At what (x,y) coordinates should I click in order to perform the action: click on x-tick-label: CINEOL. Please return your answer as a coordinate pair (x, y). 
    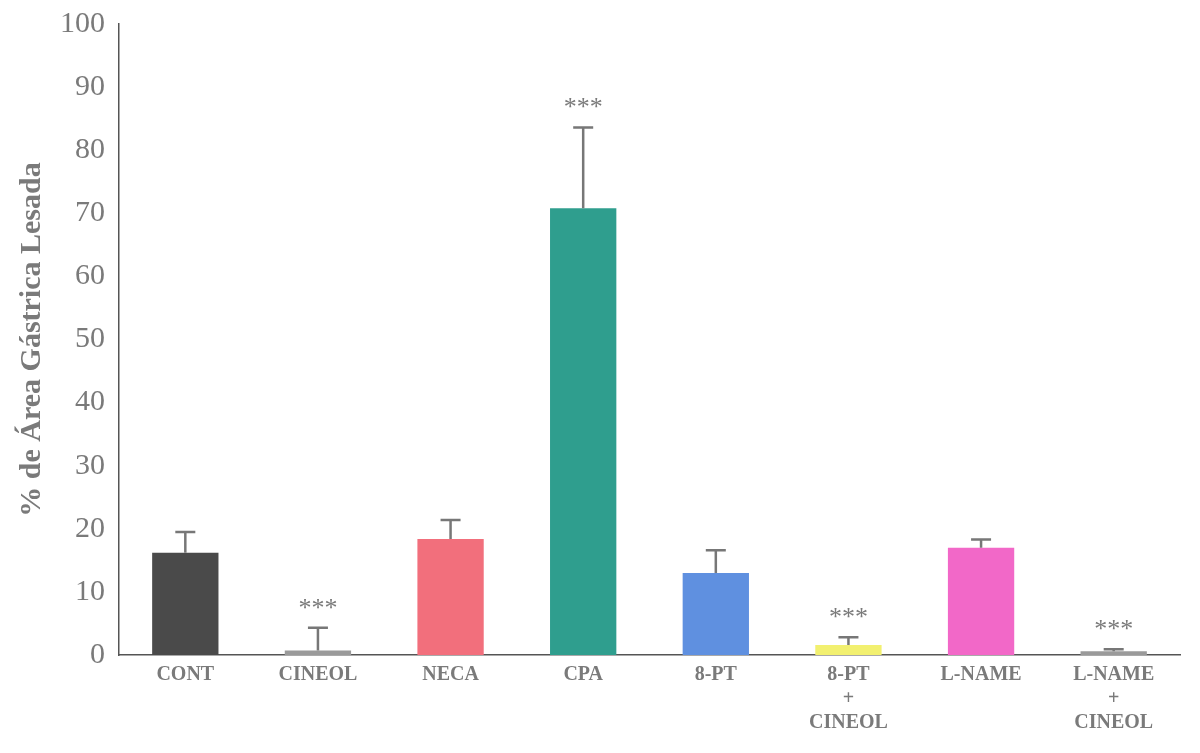
    Looking at the image, I should click on (318, 673).